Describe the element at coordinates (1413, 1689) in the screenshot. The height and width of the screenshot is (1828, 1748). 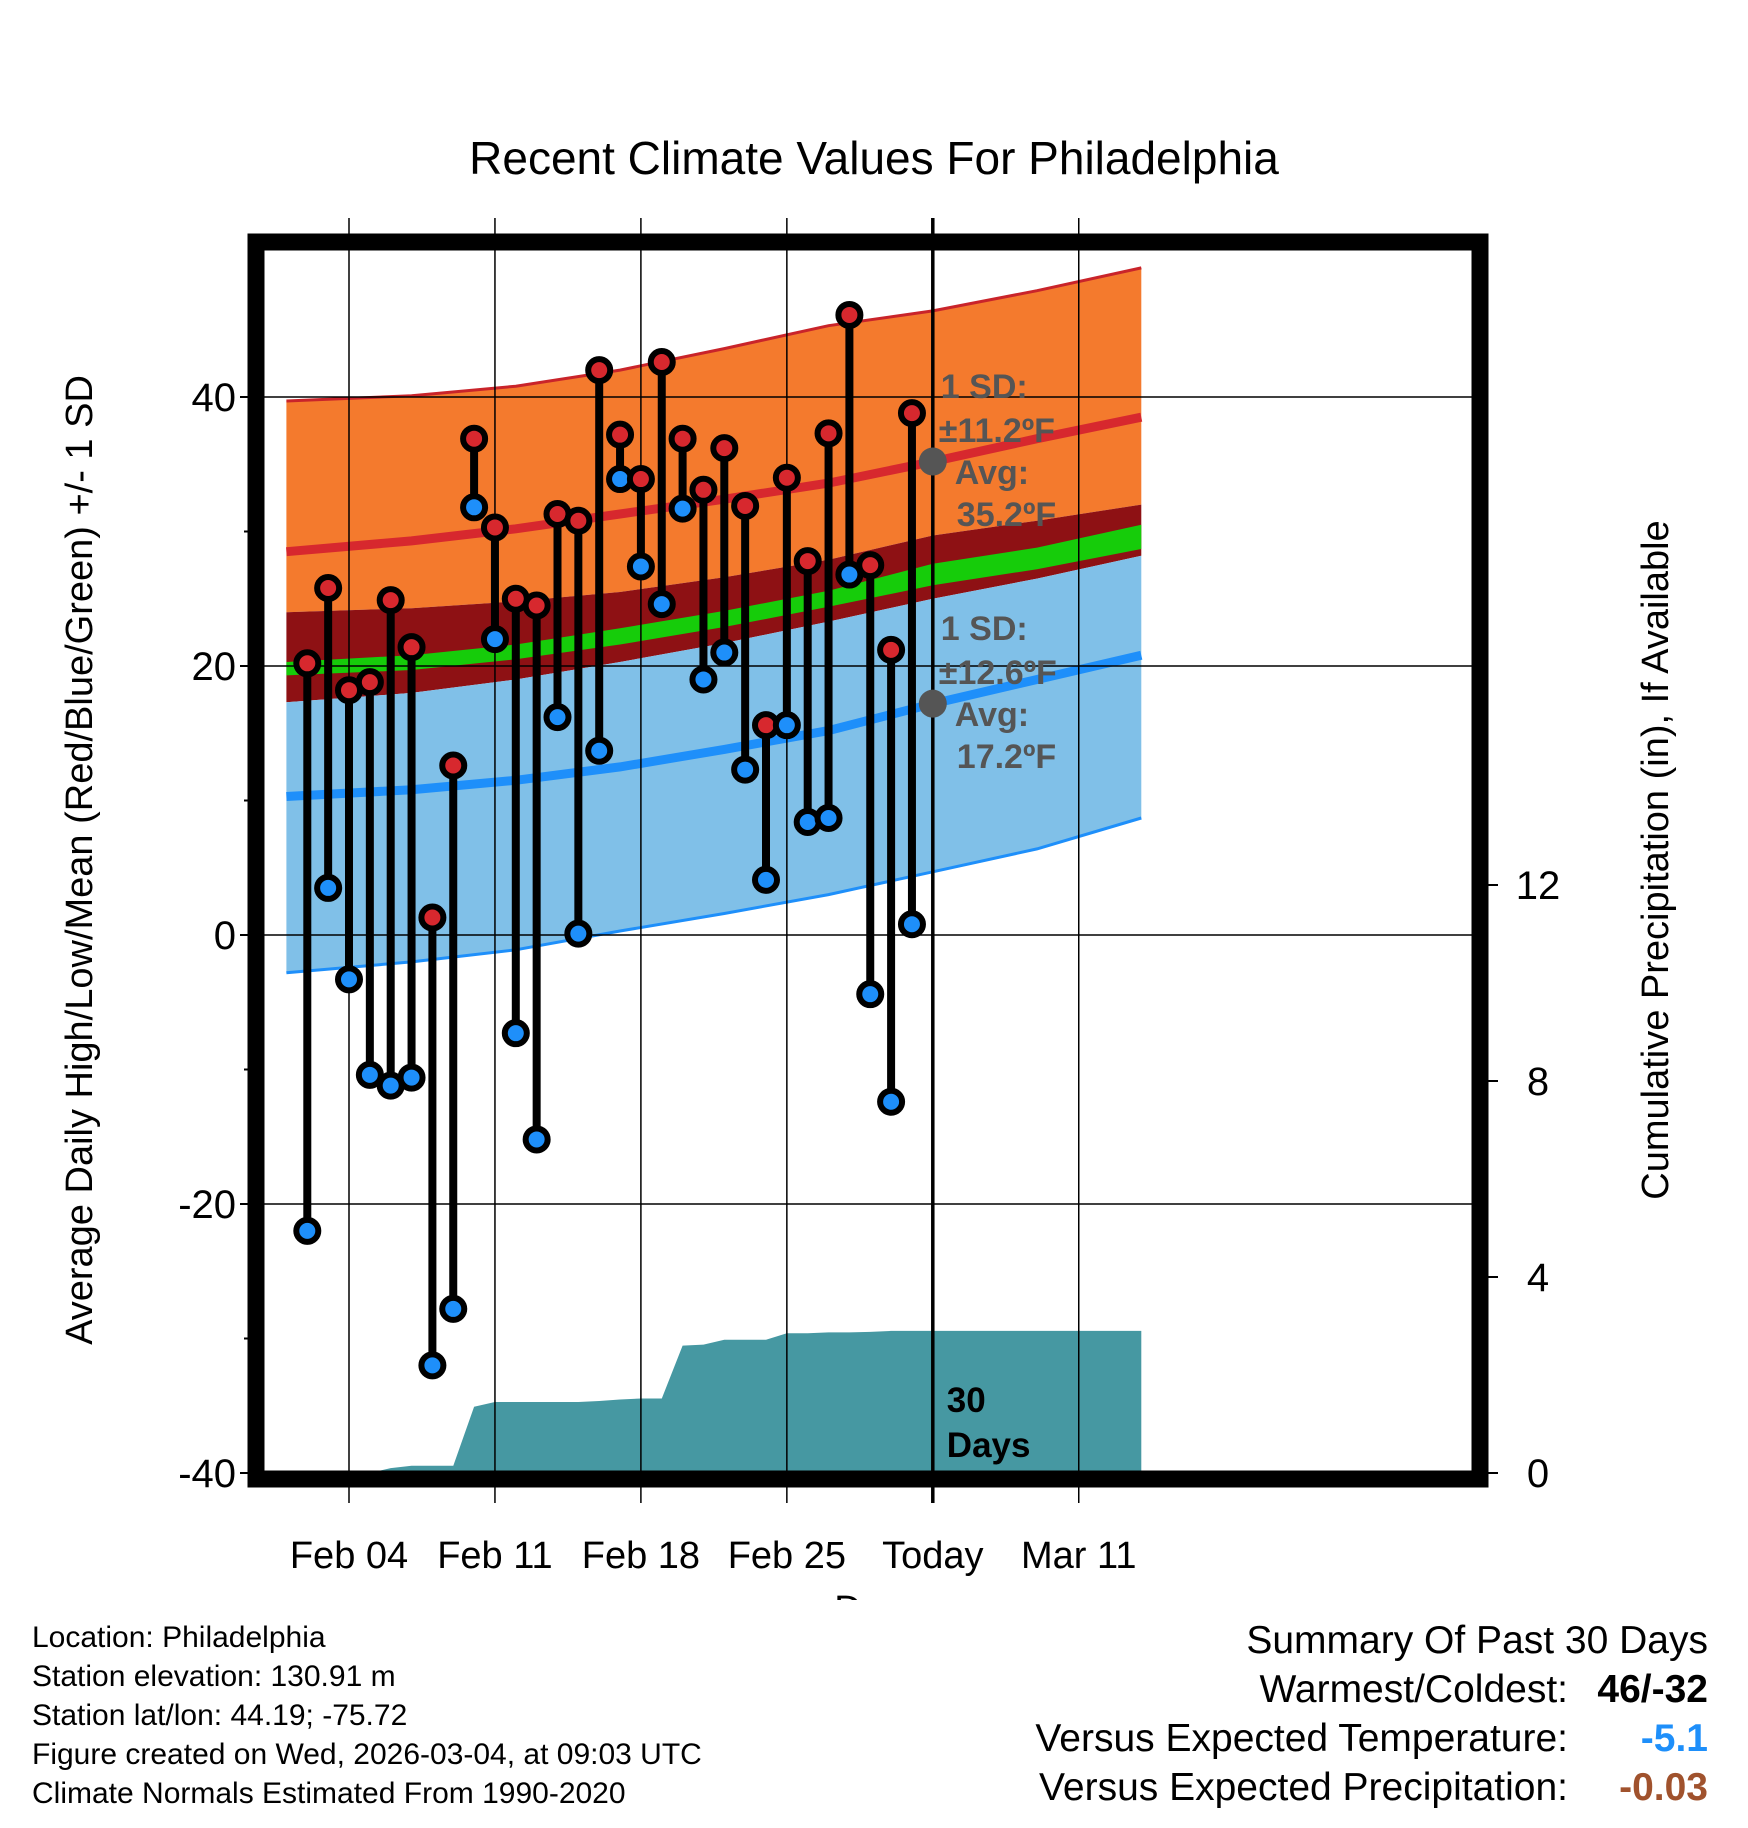
I see `warmest-coldest-label: Warmest/Coldest:` at that location.